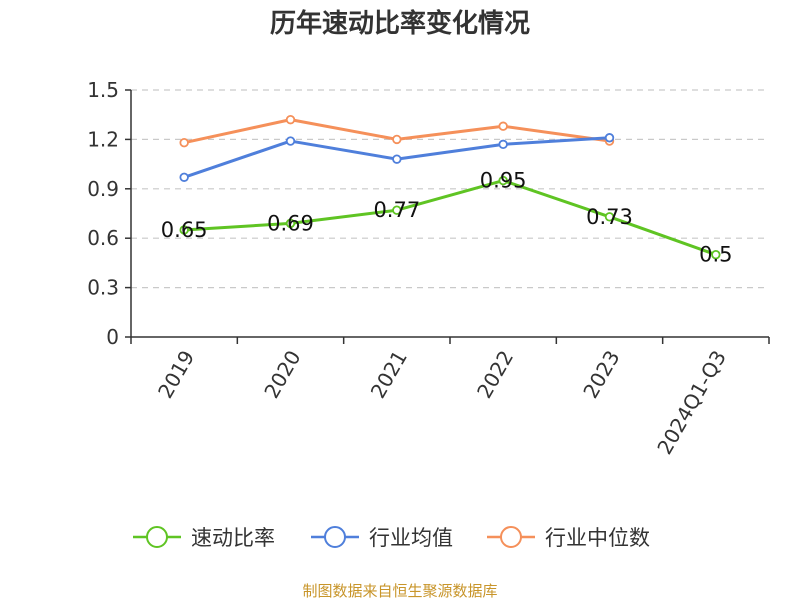 The image size is (800, 600). I want to click on legend: 速动比率 行业均值 行业中位数, so click(391, 538).